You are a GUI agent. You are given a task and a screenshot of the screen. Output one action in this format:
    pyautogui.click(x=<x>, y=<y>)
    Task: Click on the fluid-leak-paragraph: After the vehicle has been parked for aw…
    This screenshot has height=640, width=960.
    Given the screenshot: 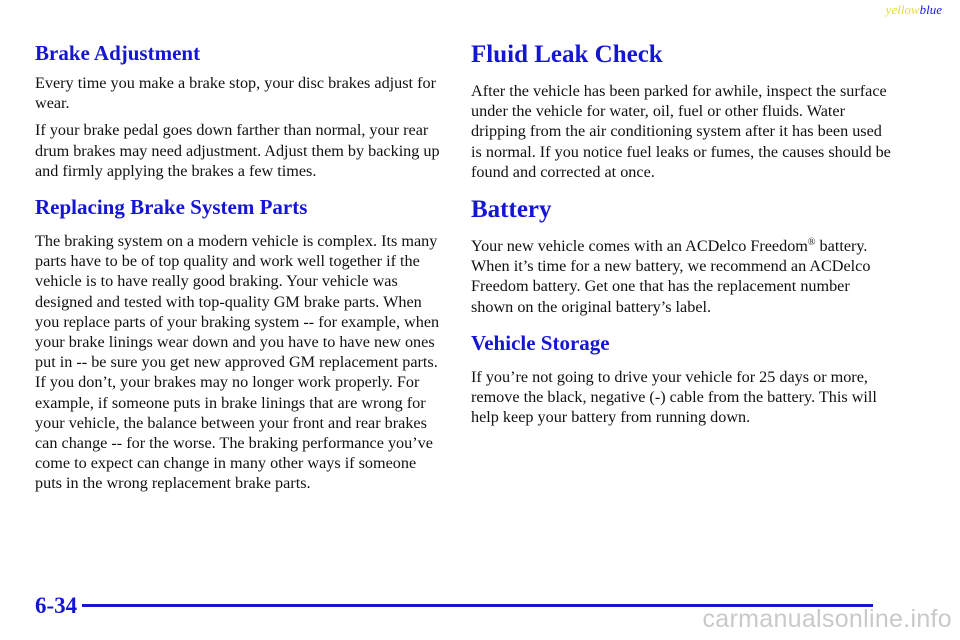 What is the action you would take?
    pyautogui.click(x=681, y=131)
    